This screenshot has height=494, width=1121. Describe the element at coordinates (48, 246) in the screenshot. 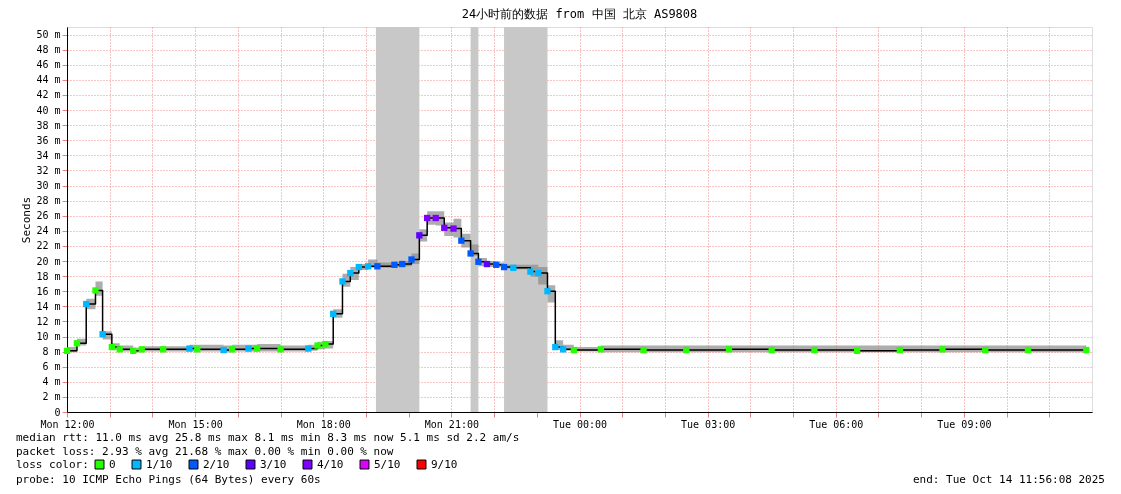

I see `y-tick-label: 22 m` at that location.